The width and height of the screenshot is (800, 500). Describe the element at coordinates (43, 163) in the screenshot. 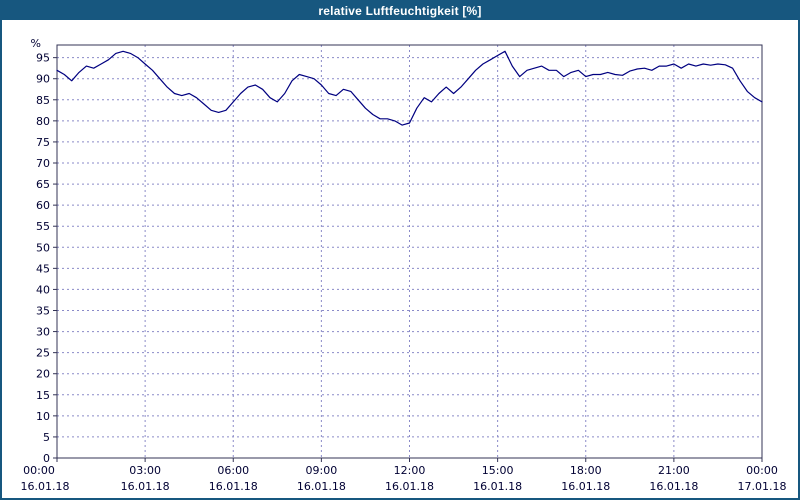

I see `svg-text: 70` at that location.